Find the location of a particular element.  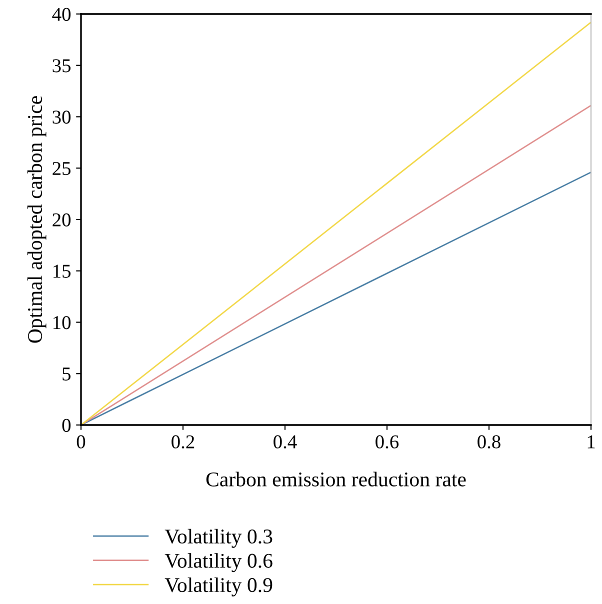

y-tick-label: 5 is located at coordinates (66, 374).